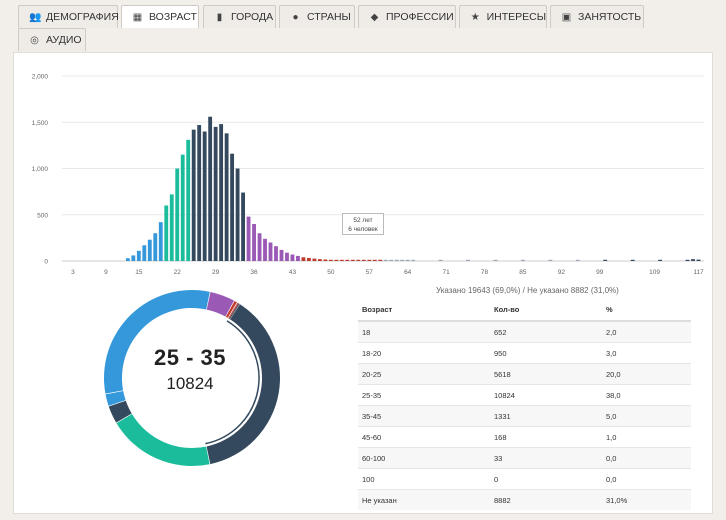  Describe the element at coordinates (424, 331) in the screenshot. I see `cell-age: 18` at that location.